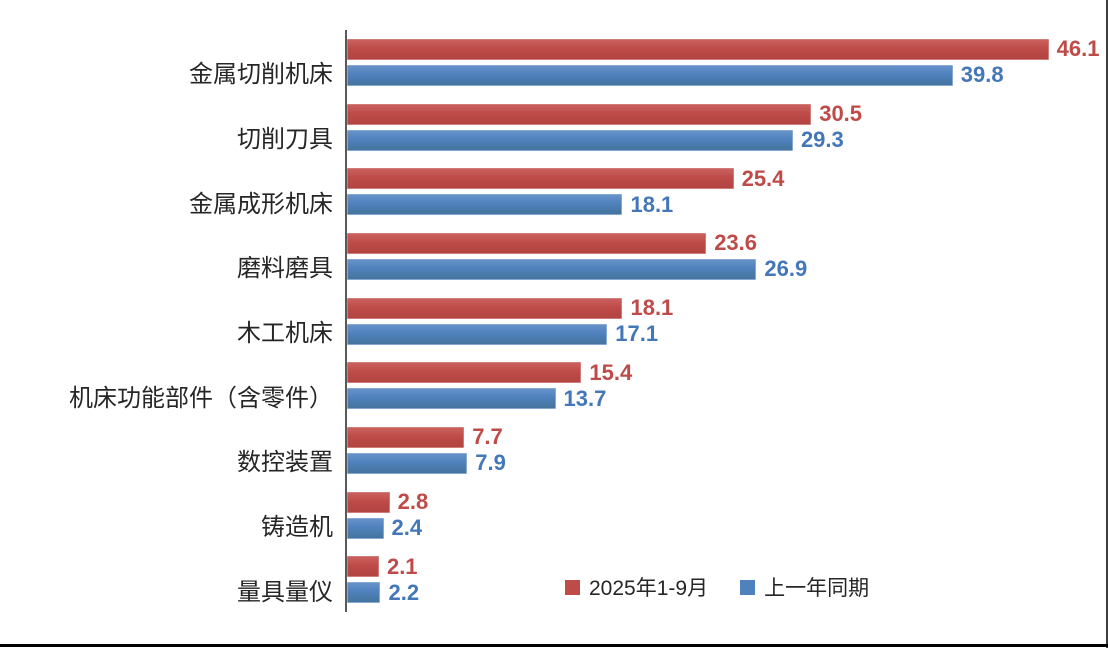 The height and width of the screenshot is (648, 1108). Describe the element at coordinates (1078, 49) in the screenshot. I see `value-label: 46.1` at that location.